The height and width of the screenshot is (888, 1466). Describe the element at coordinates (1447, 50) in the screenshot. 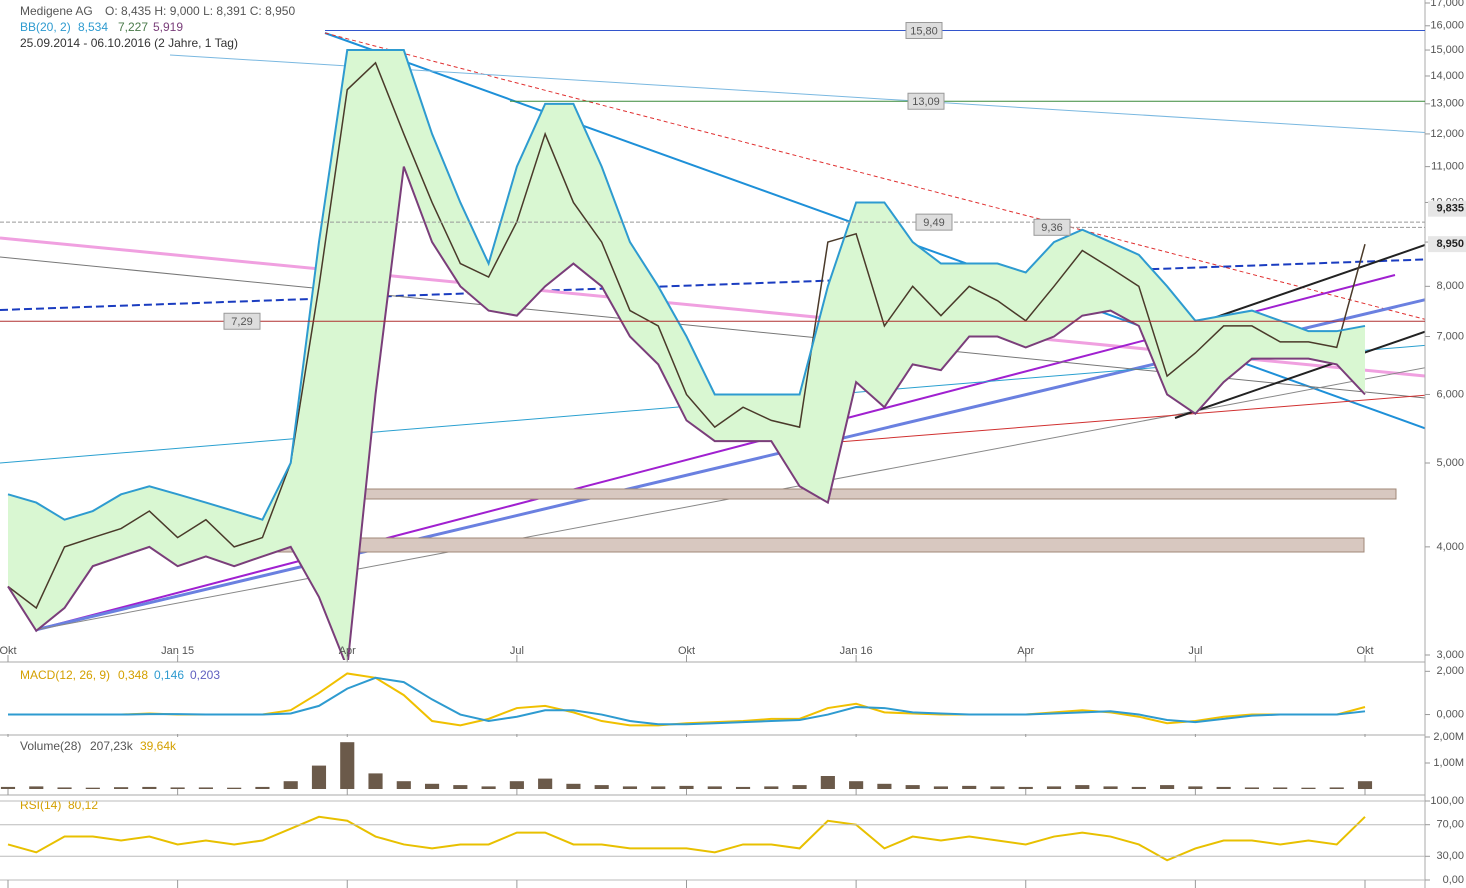

I see `y-tick-label: 15,000` at that location.